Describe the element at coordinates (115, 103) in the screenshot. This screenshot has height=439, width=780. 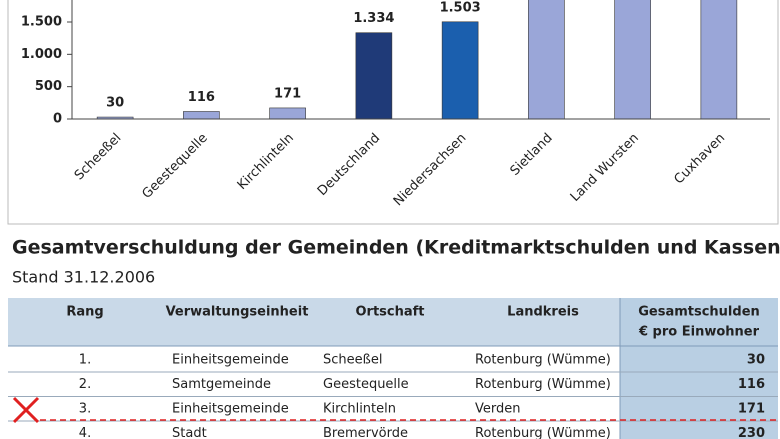
I see `value-label: 30` at that location.